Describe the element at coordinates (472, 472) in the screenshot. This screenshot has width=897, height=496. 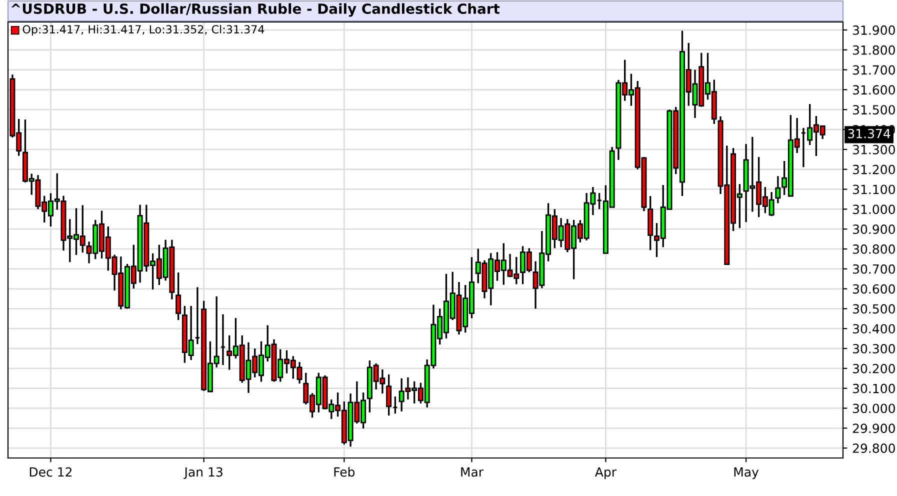
I see `x-tick-label: Mar` at that location.